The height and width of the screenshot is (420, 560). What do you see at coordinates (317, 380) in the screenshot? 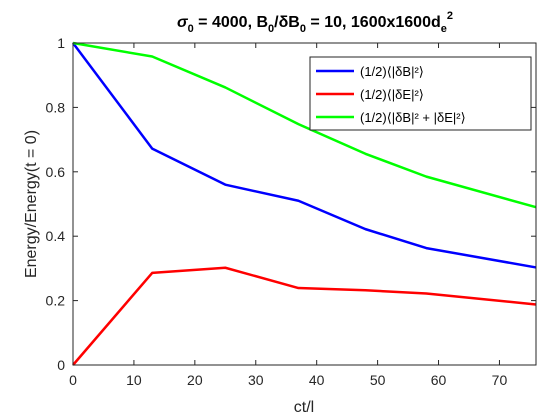
I see `x-tick-label: 40` at bounding box center [317, 380].